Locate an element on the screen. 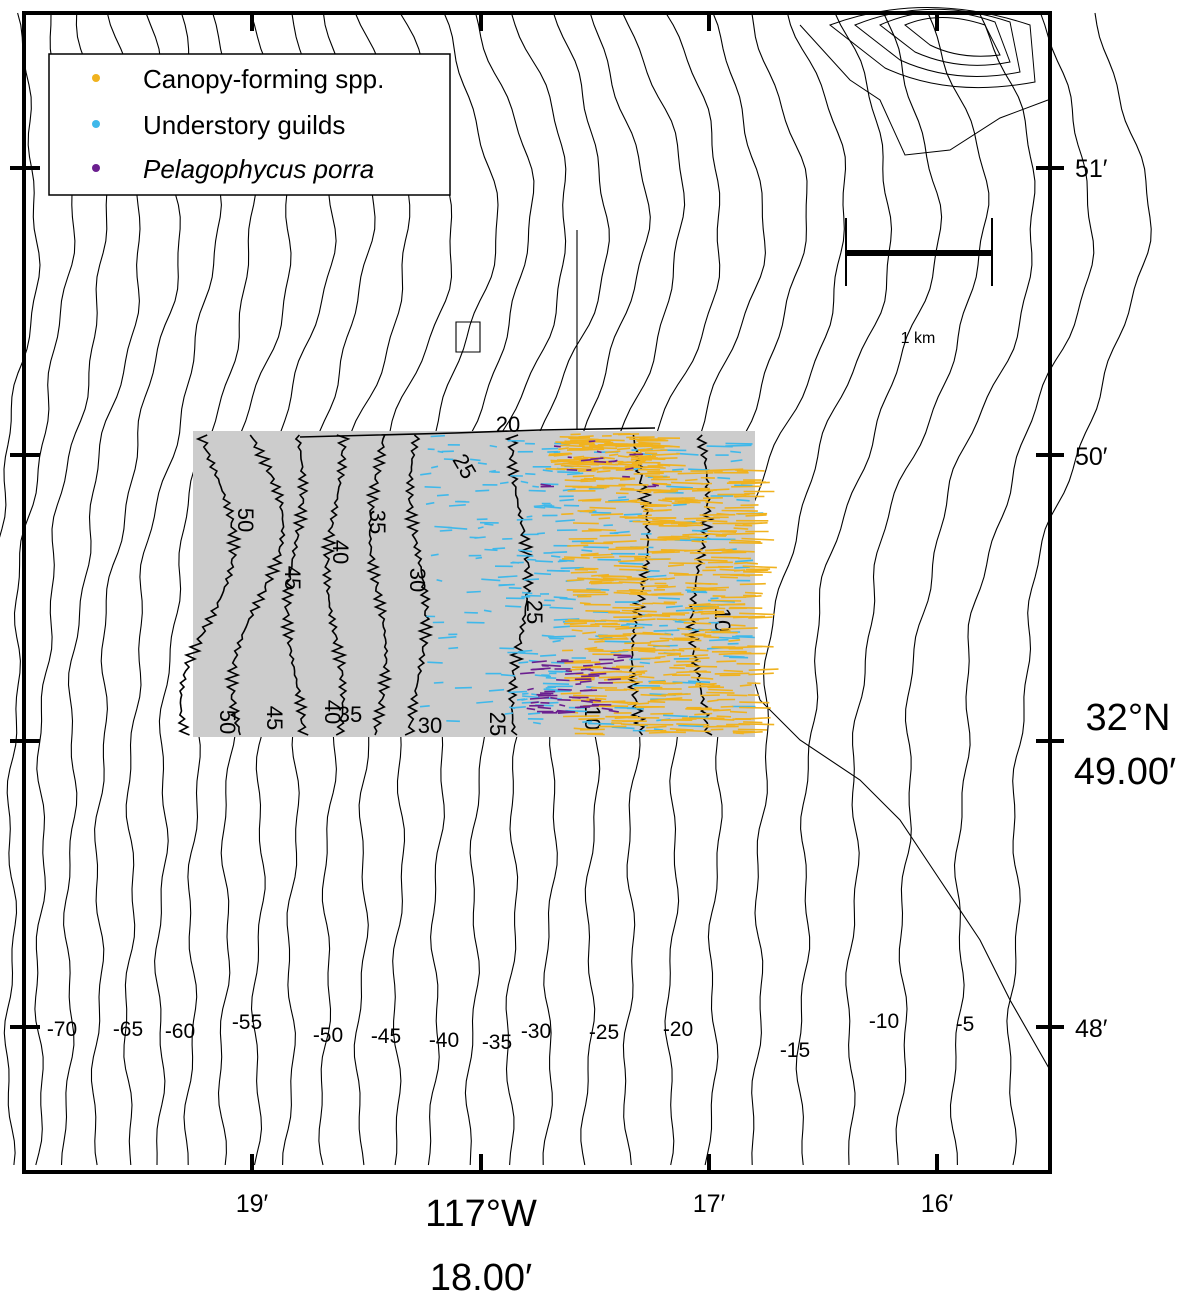  y-tick-label-51: 51′ is located at coordinates (1091, 169).